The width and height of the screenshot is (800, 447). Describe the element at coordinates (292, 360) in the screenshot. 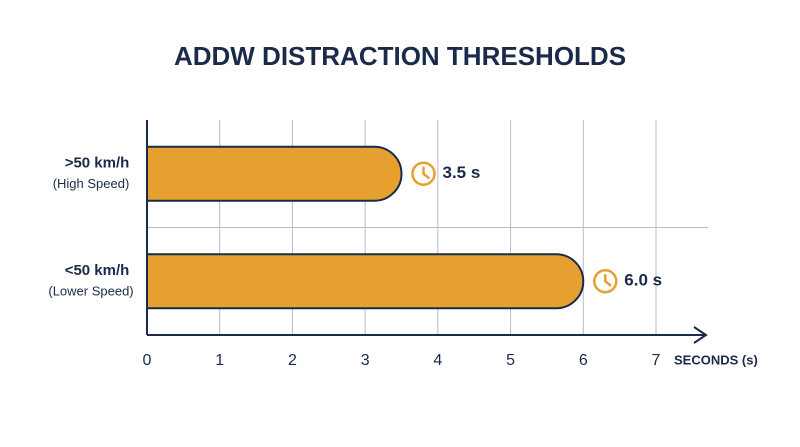

I see `x-tick-label: 2` at that location.